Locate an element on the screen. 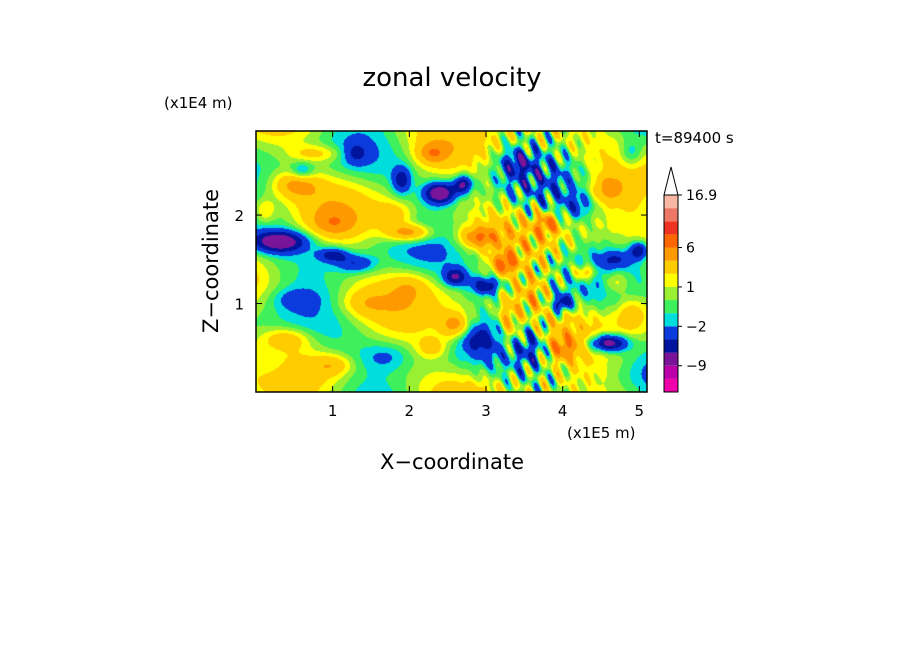 Image resolution: width=904 pixels, height=654 pixels. y-tick-label: 1 is located at coordinates (239, 305).